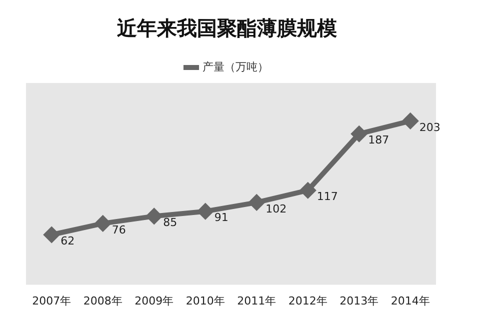 The width and height of the screenshot is (484, 330). I want to click on x-tick-label: 2007年, so click(52, 301).